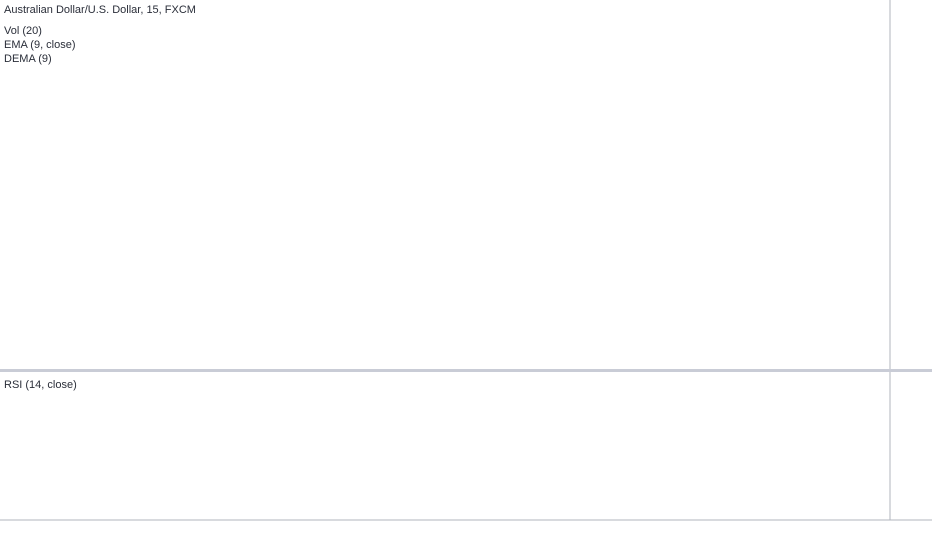 The width and height of the screenshot is (932, 550). I want to click on indicator-label: EMA (9, close), so click(40, 45).